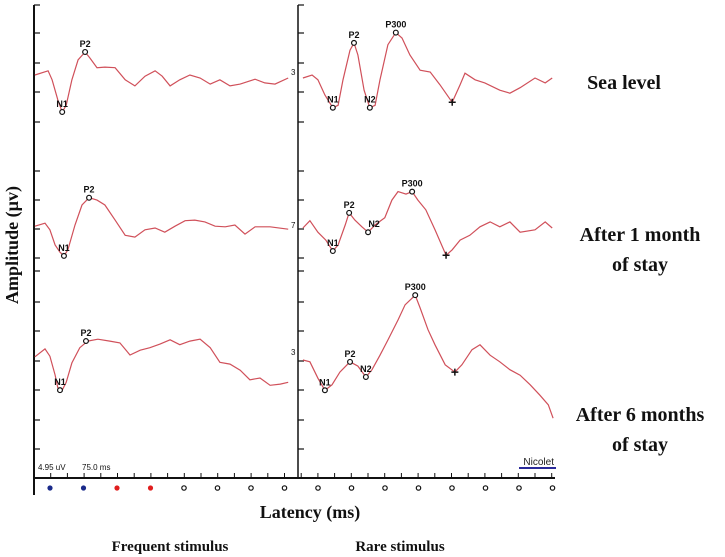 Image resolution: width=725 pixels, height=557 pixels. What do you see at coordinates (96, 467) in the screenshot?
I see `latency-scale-label: 75.0 ms` at bounding box center [96, 467].